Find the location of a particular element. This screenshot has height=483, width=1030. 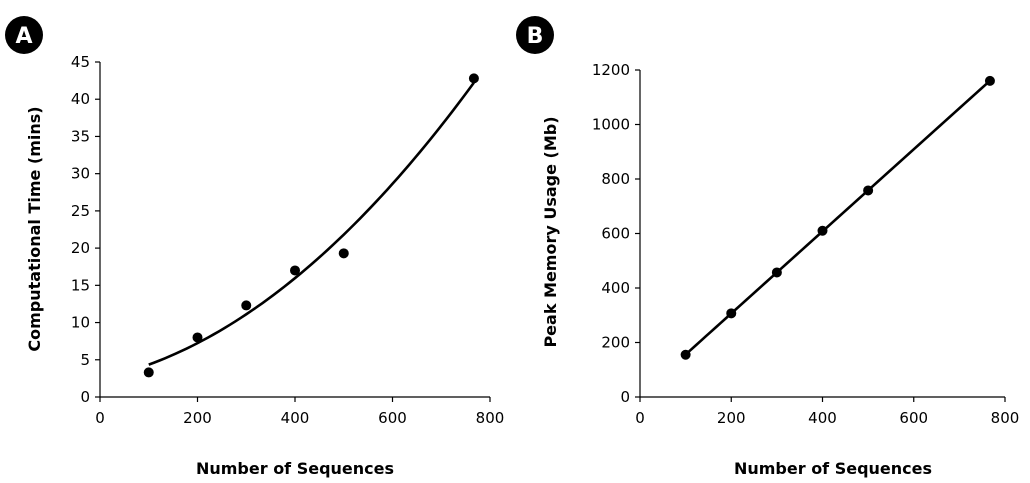

panel-a-x-tick-label: 200 is located at coordinates (197, 418).